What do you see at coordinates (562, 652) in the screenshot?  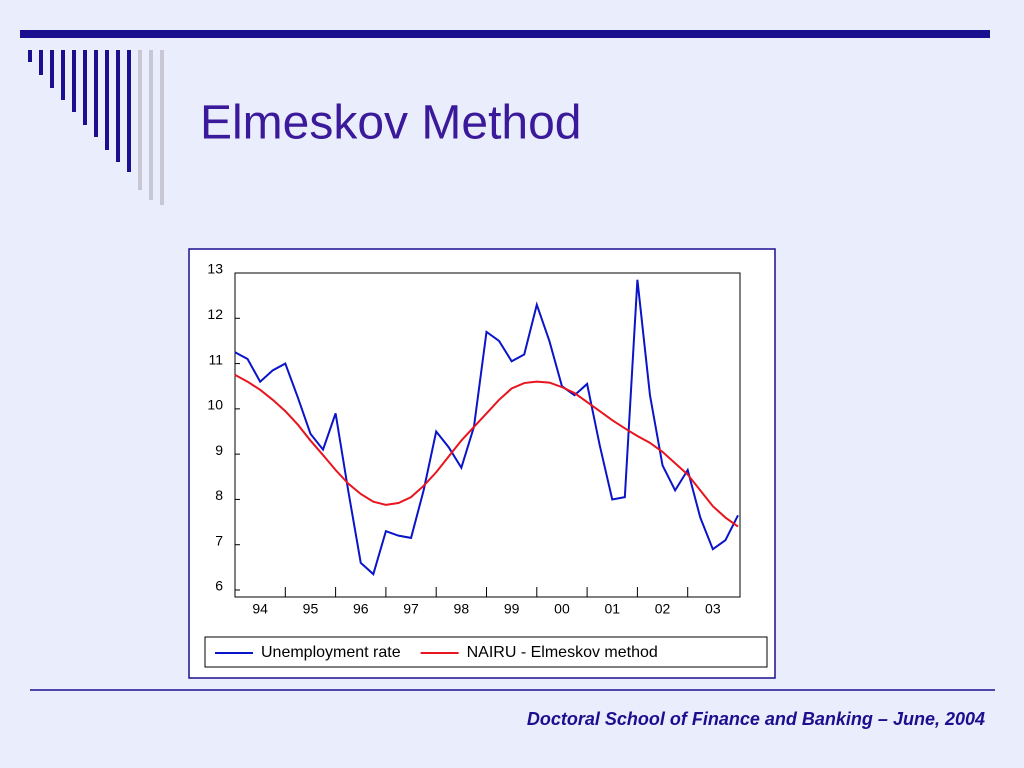 I see `legend-label: NAIRU - Elmeskov method` at bounding box center [562, 652].